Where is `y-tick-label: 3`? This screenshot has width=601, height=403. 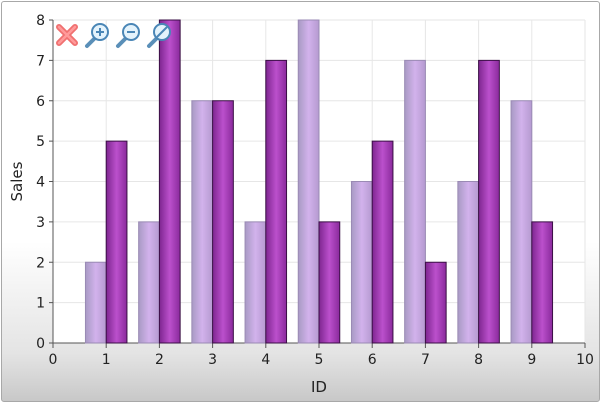
y-tick-label: 3 is located at coordinates (40, 223).